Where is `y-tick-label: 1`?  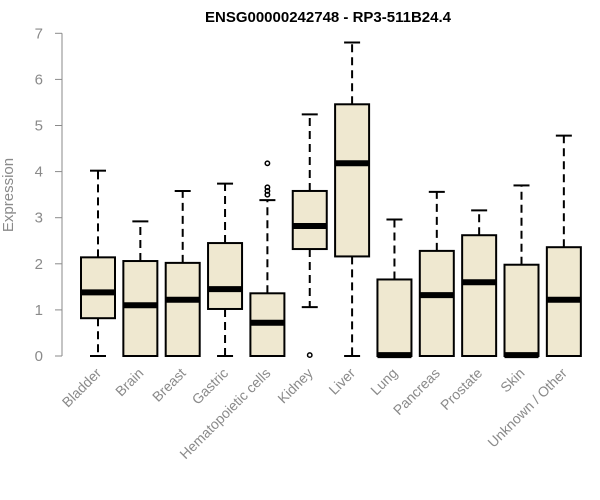 y-tick-label: 1 is located at coordinates (39, 310).